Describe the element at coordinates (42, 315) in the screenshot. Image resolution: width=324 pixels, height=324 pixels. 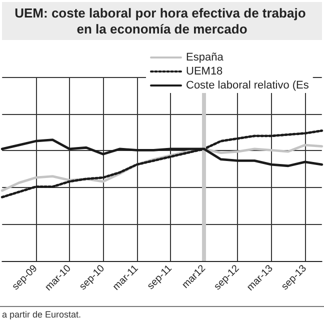
I see `text: a partir de Eurostat.` at that location.